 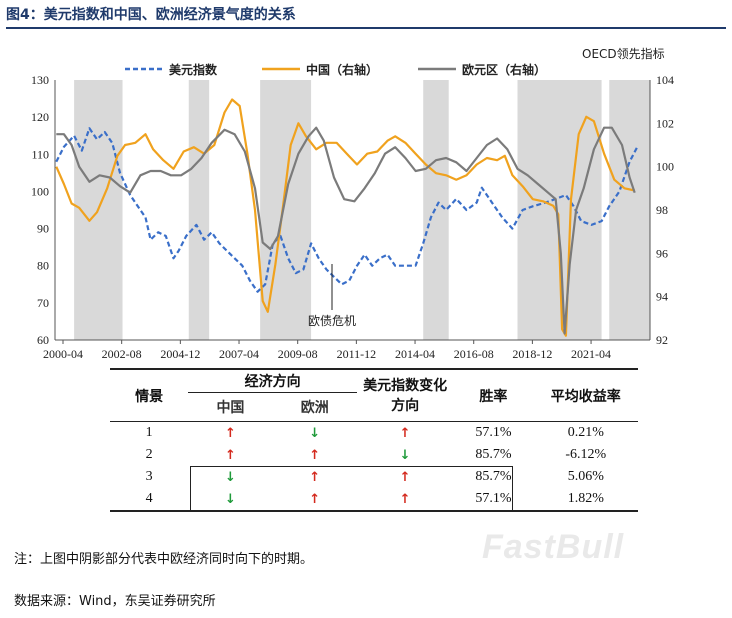 I want to click on left-tick-label-2: 80, so click(x=43, y=266).